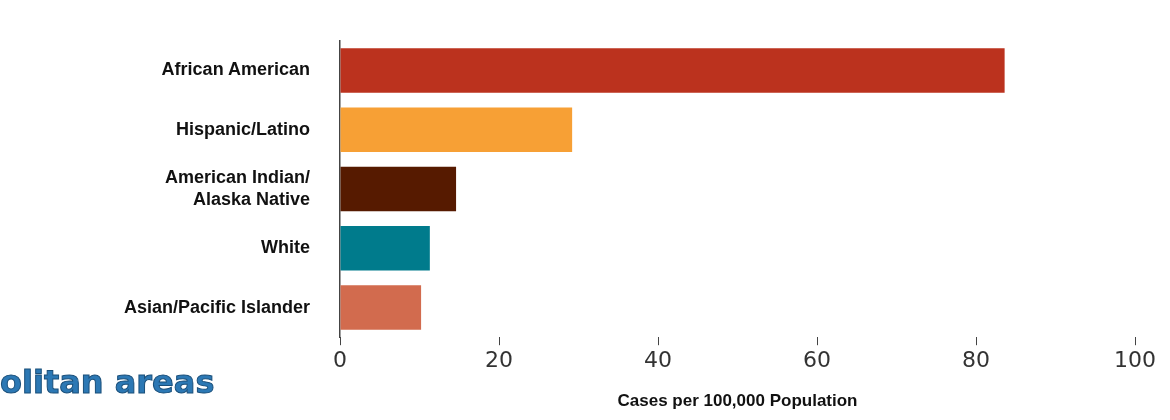 This screenshot has height=420, width=1170. What do you see at coordinates (658, 360) in the screenshot?
I see `x-tick-label: 40` at bounding box center [658, 360].